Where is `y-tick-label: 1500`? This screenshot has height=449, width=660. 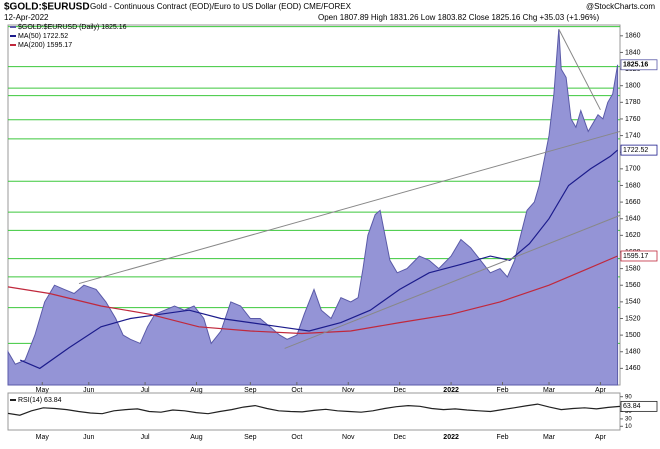 y-tick-label: 1500 is located at coordinates (633, 335).